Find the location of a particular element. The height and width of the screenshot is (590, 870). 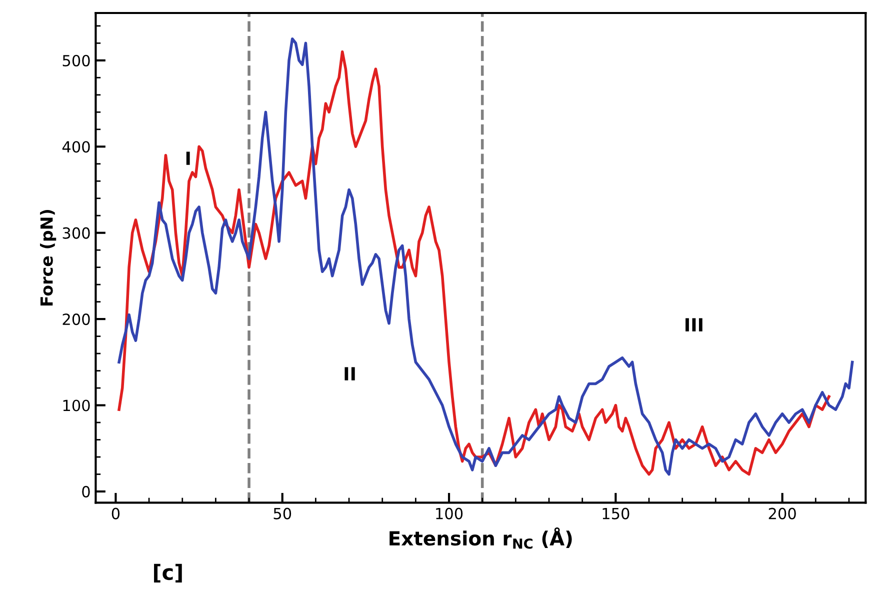

x-tick-label: 100 is located at coordinates (449, 514).